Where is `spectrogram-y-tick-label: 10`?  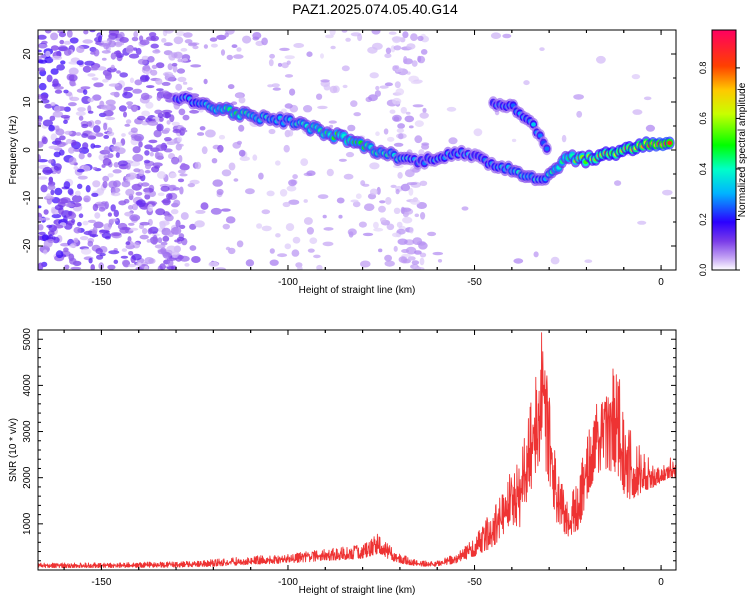 spectrogram-y-tick-label: 10 is located at coordinates (27, 102).